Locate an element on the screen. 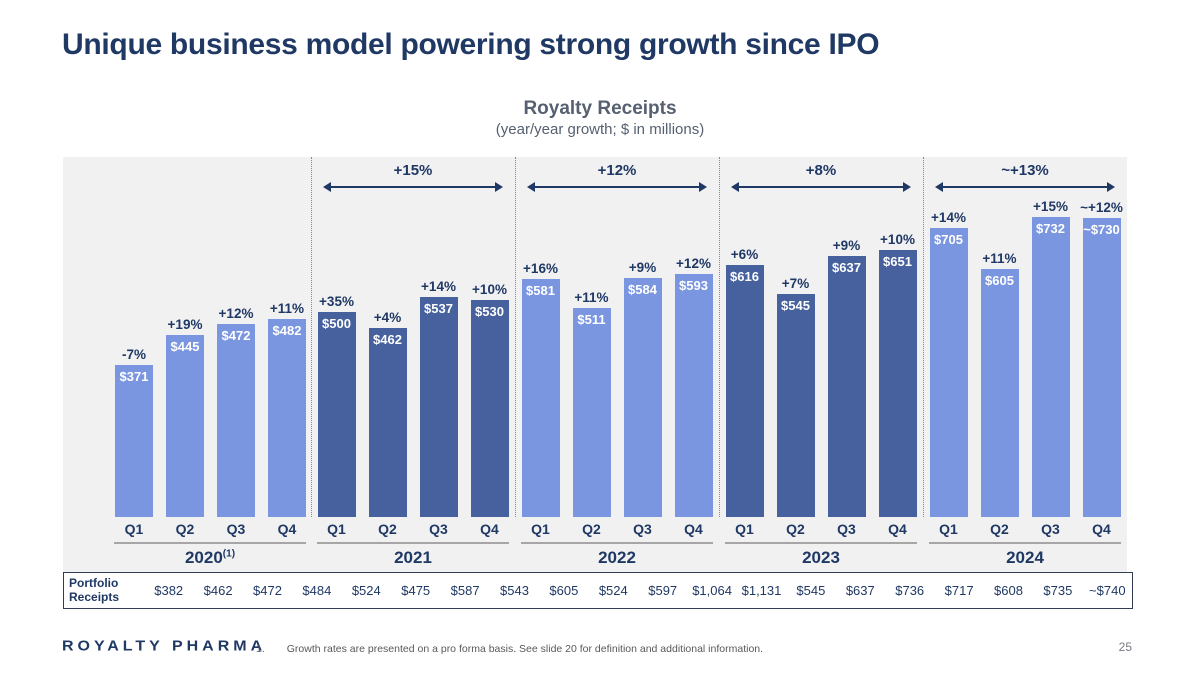 The width and height of the screenshot is (1200, 675). bar: $732 is located at coordinates (1050, 367).